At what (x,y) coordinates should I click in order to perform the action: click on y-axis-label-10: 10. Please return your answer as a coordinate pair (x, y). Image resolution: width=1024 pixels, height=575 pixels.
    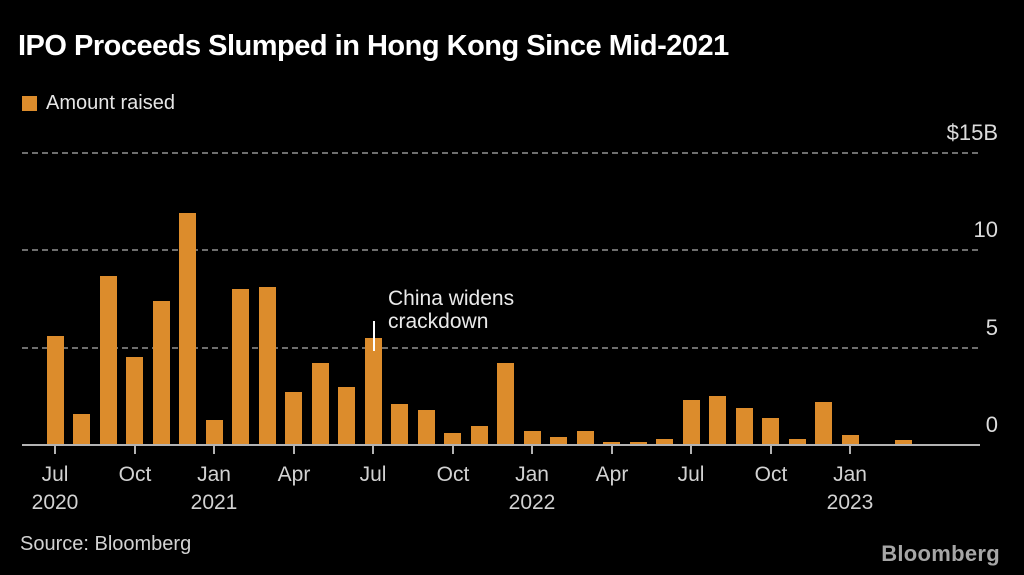
    Looking at the image, I should click on (985, 229).